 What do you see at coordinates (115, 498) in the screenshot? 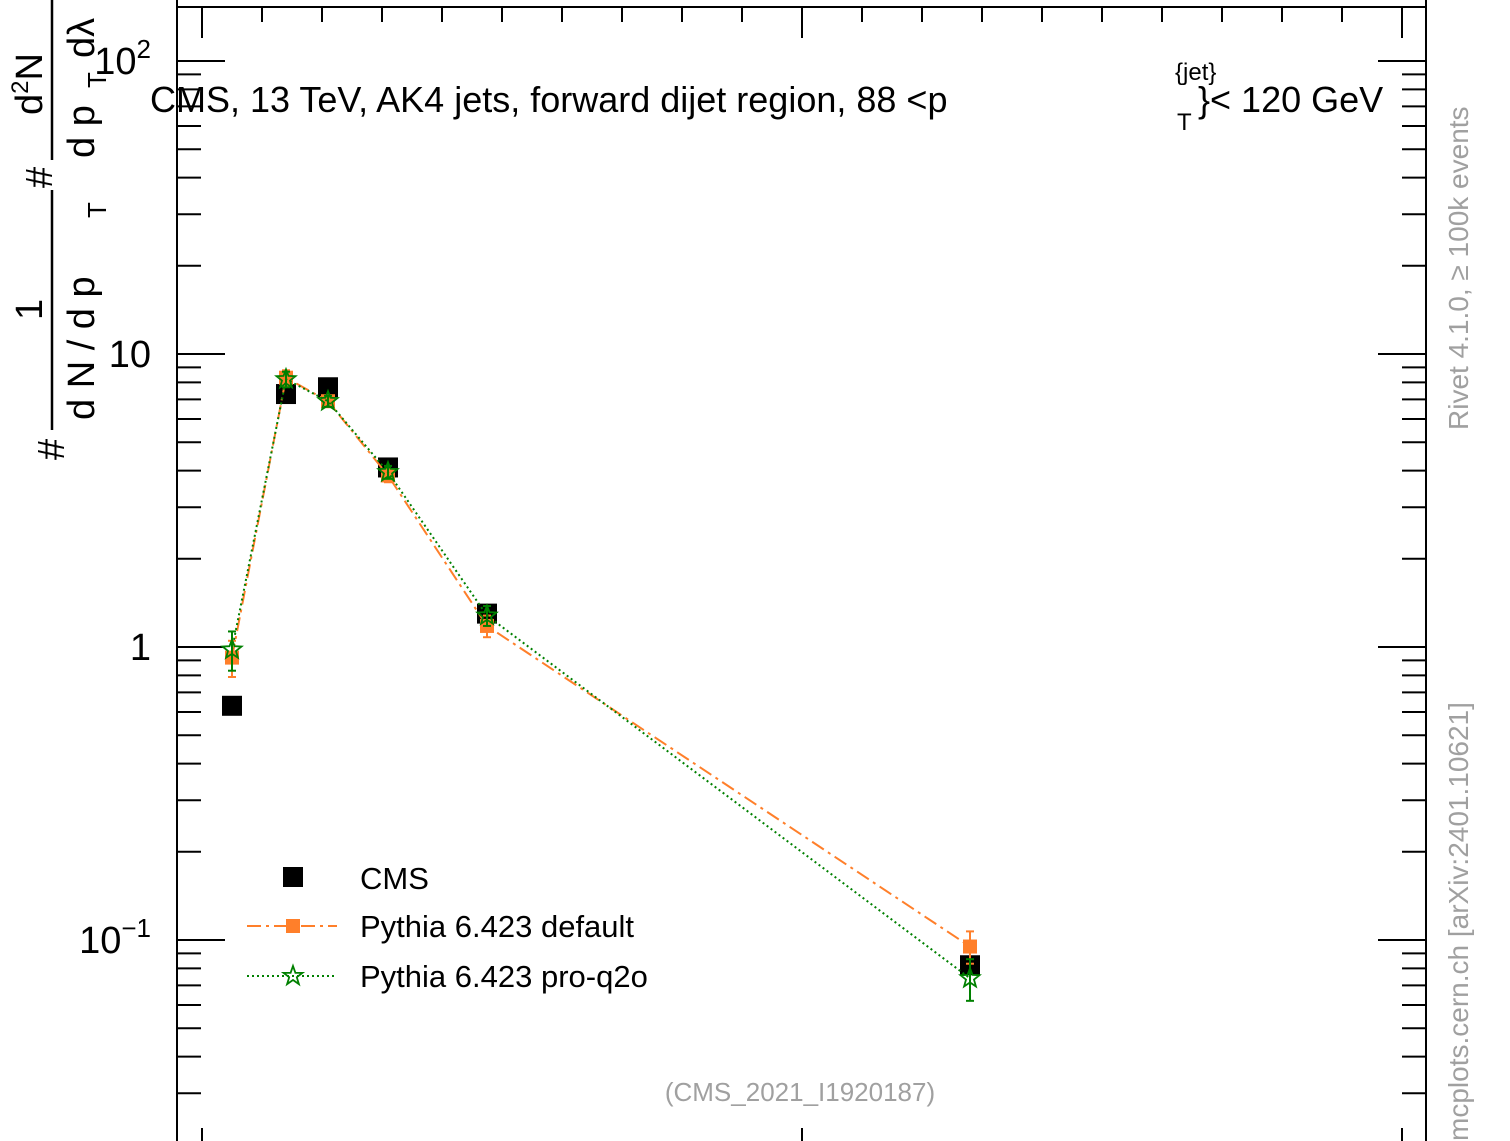
I see `y-tick-labels: 10⁻¹ 1 10 10²` at bounding box center [115, 498].